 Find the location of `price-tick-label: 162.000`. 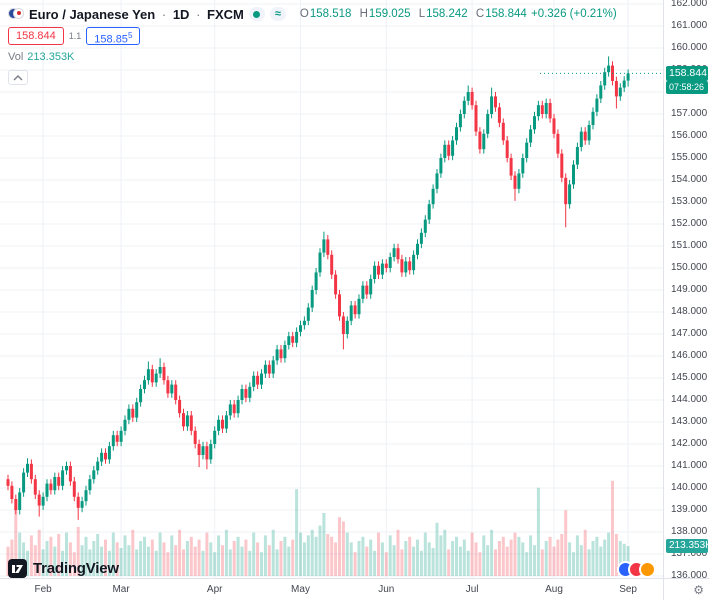

price-tick-label: 162.000 is located at coordinates (689, 4).